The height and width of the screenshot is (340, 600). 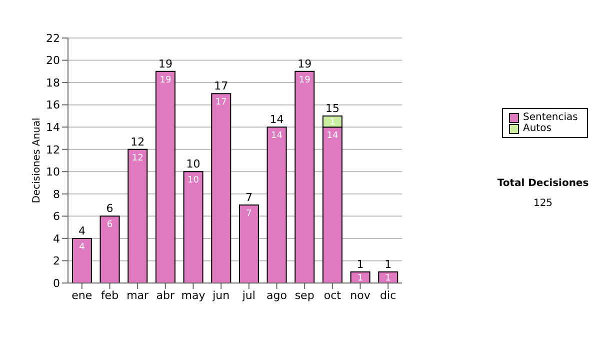 What do you see at coordinates (137, 141) in the screenshot?
I see `total-label: 12` at bounding box center [137, 141].